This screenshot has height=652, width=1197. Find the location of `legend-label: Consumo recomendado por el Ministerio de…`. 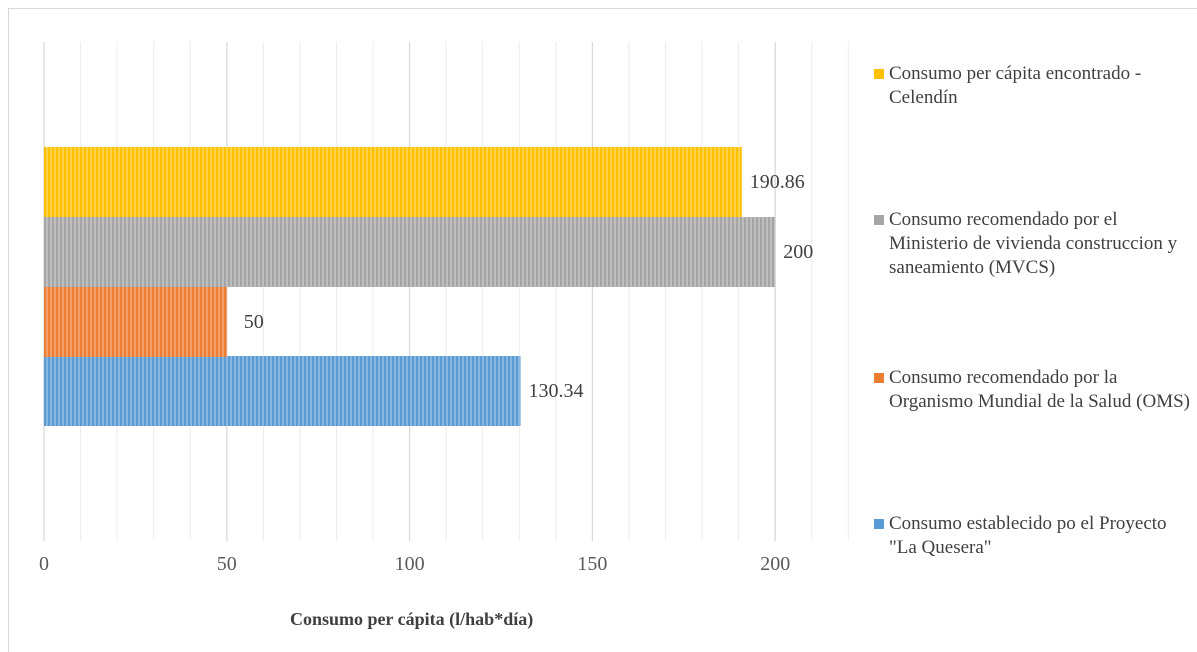

legend-label: Consumo recomendado por el Ministerio de… is located at coordinates (1033, 243).